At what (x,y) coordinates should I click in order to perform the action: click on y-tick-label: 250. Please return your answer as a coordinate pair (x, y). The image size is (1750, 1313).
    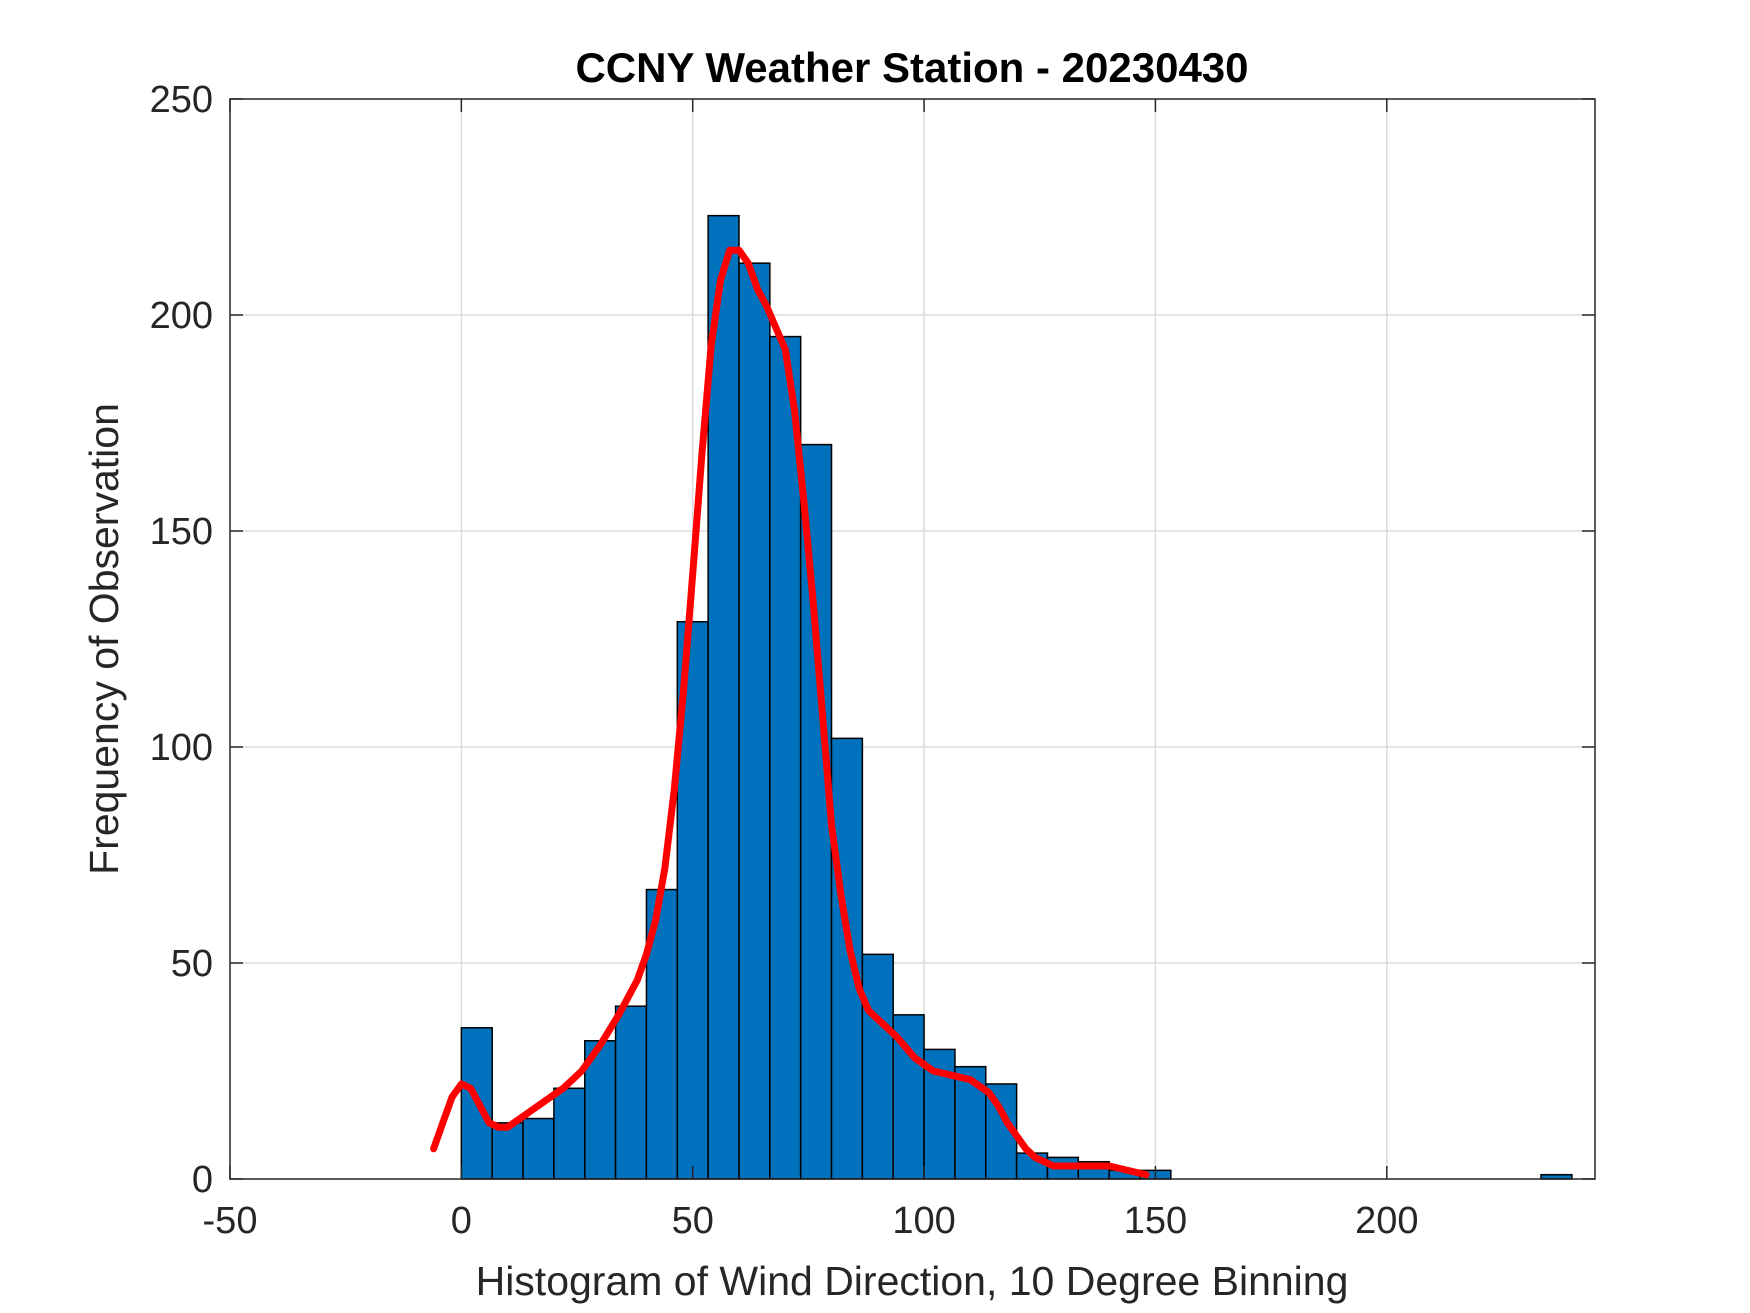
    Looking at the image, I should click on (181, 100).